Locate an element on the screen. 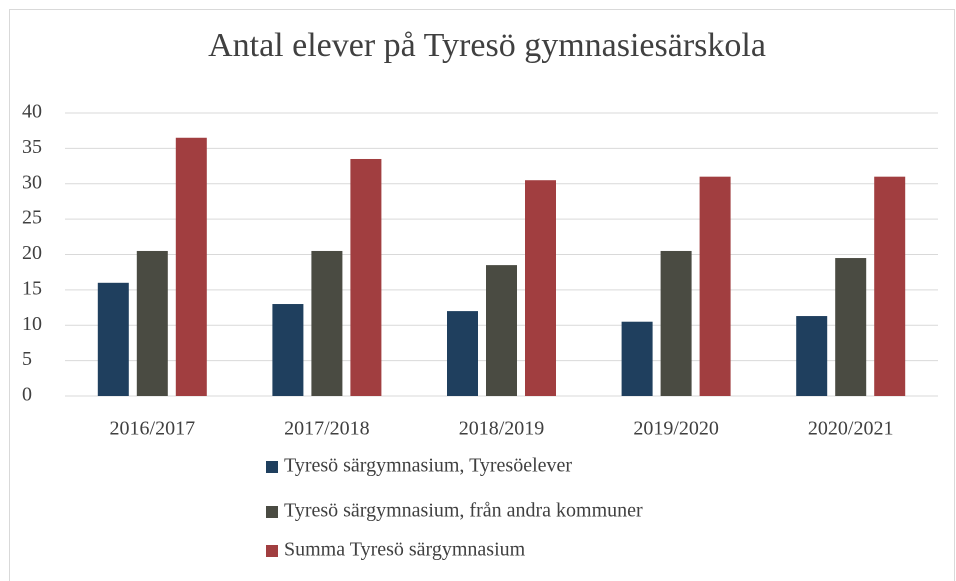  y-tick-label: 20 is located at coordinates (32, 253).